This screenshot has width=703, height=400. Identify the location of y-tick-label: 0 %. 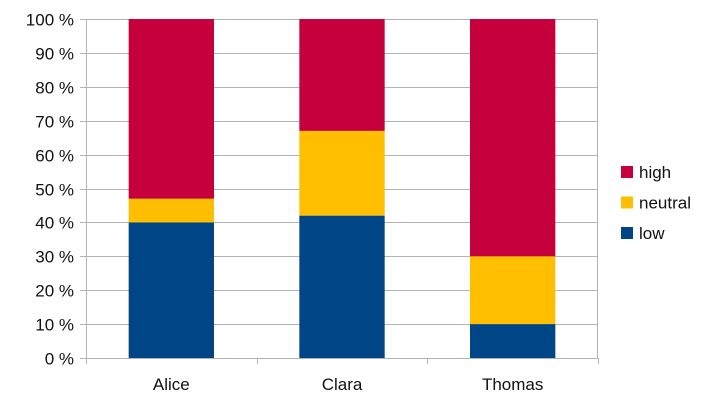
(59, 359).